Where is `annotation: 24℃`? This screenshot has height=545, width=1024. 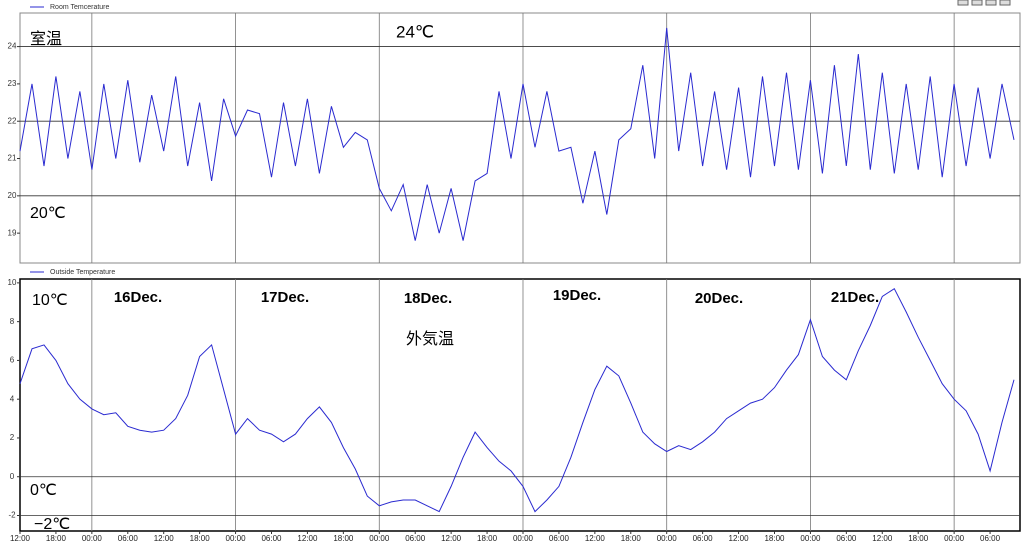
annotation: 24℃ is located at coordinates (415, 31).